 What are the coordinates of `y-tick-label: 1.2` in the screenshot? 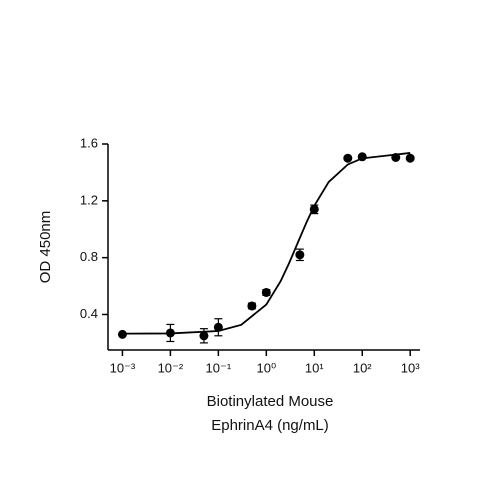 It's located at (89, 199).